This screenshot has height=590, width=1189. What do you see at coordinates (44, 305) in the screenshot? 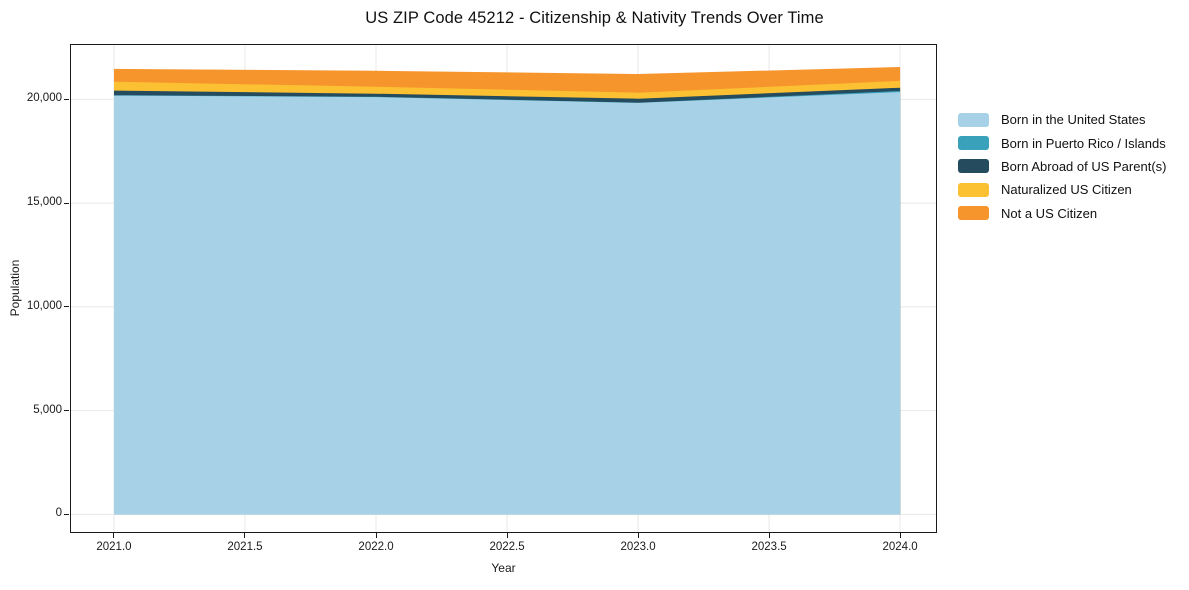
I see `y-tick-label: 10,000` at bounding box center [44, 305].